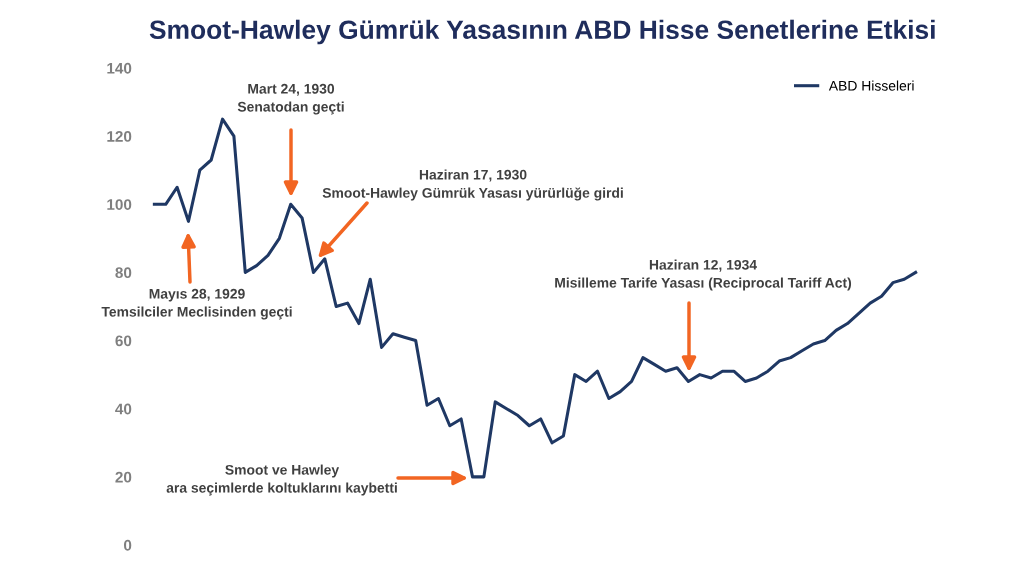 The image size is (1024, 576). I want to click on y-tick-label: 0, so click(128, 545).